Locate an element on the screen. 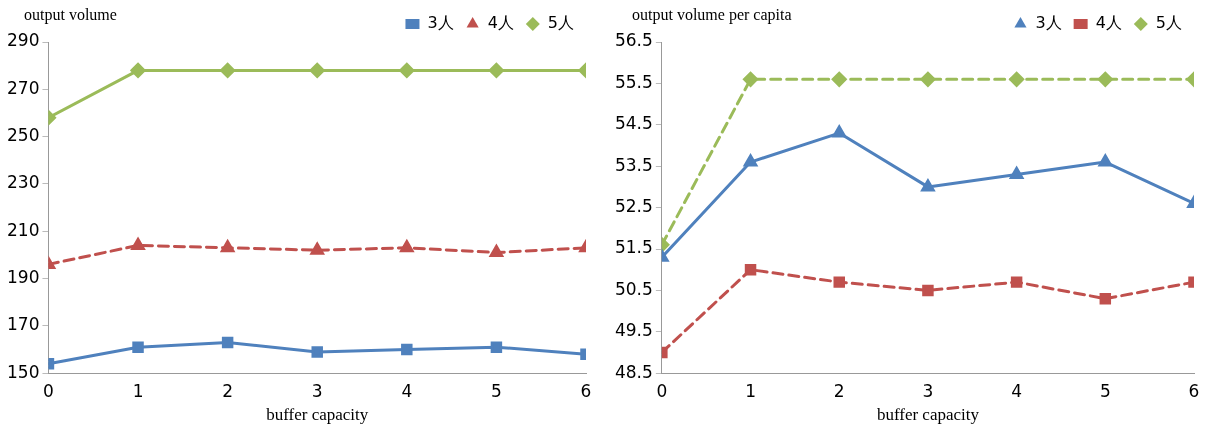 The image size is (1216, 426). y-axis-title: output volume per capita is located at coordinates (712, 15).